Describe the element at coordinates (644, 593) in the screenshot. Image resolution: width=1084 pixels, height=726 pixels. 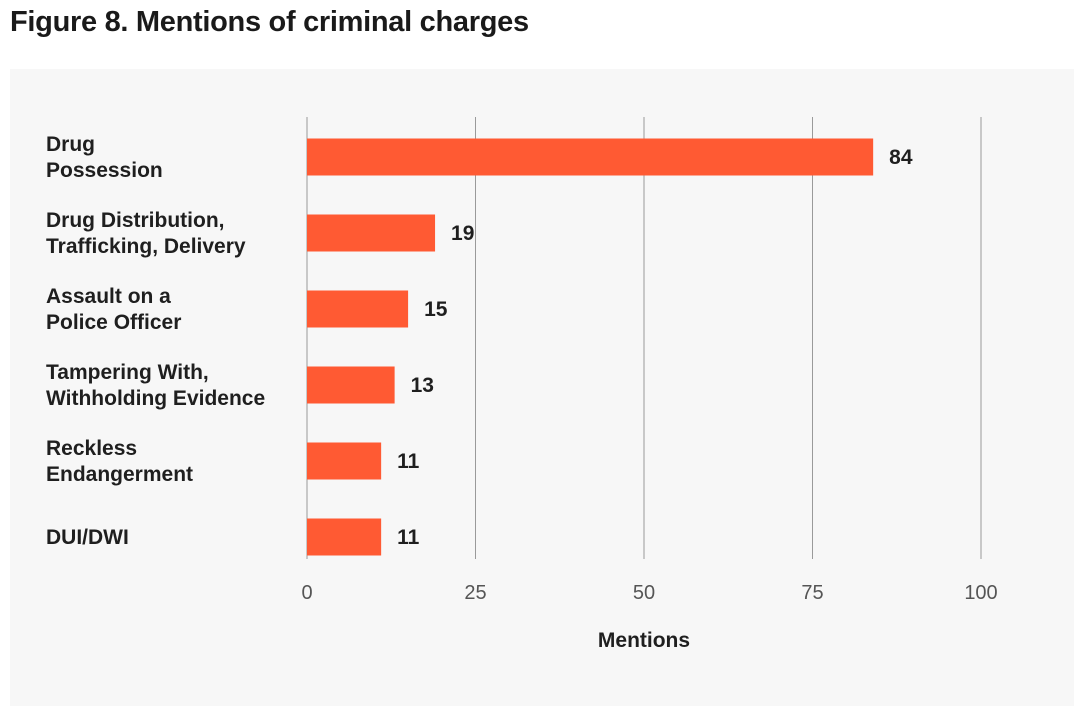
I see `tick-label-50: 50` at that location.